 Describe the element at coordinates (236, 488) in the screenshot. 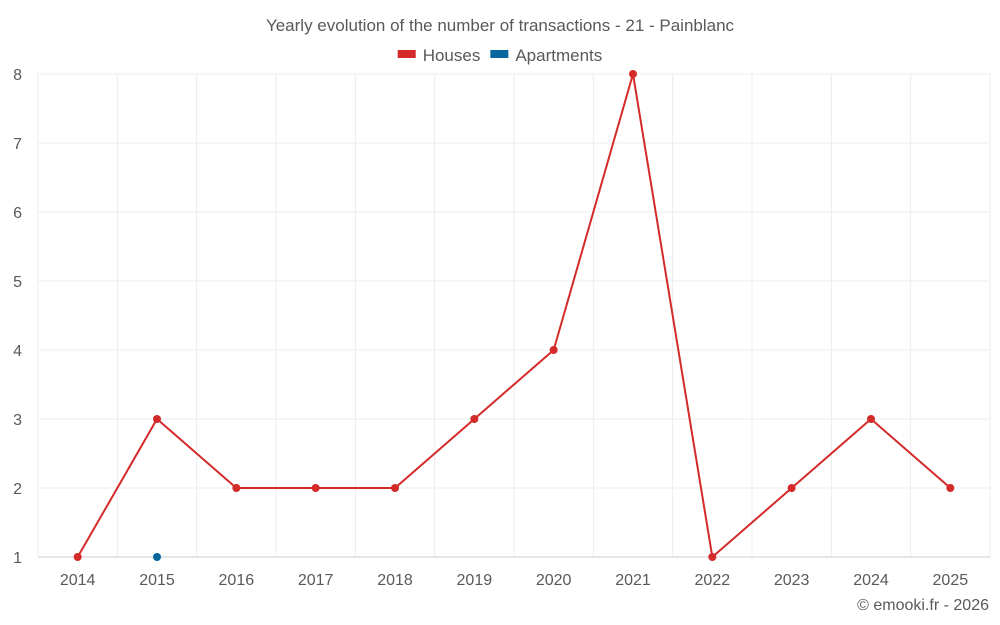

I see `point-houses-2016` at that location.